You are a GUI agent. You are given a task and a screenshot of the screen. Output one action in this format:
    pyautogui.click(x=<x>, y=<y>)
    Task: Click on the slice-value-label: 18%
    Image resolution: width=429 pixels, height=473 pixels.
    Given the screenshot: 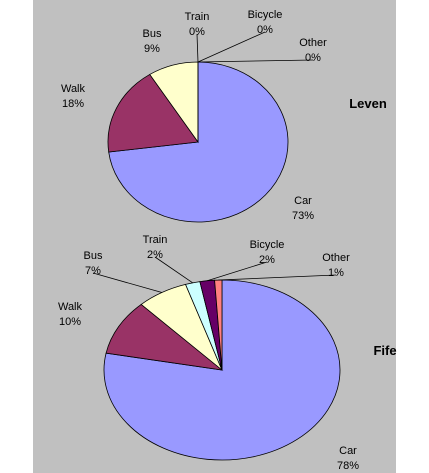 What is the action you would take?
    pyautogui.click(x=73, y=104)
    